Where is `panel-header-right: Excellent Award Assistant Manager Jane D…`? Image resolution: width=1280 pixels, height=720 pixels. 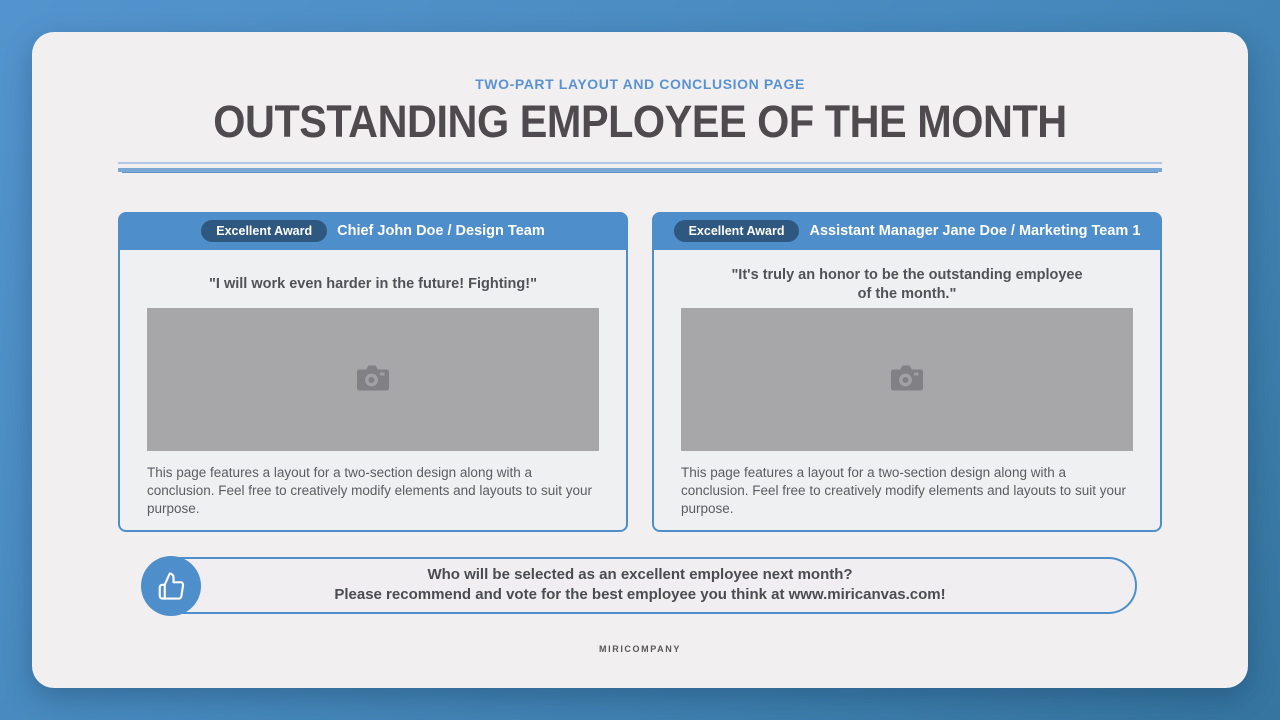
panel-header-right: Excellent Award Assistant Manager Jane D… is located at coordinates (907, 230).